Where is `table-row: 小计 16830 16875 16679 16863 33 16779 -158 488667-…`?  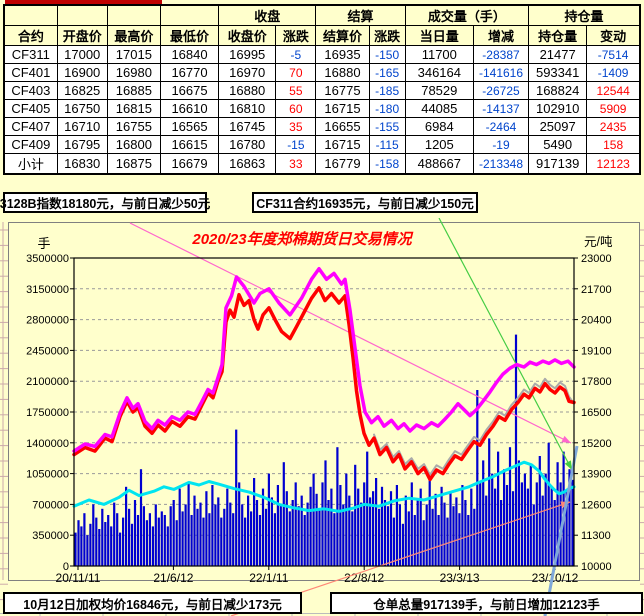
table-row: 小计 16830 16875 16679 16863 33 16779 -158 488667-… is located at coordinates (322, 164).